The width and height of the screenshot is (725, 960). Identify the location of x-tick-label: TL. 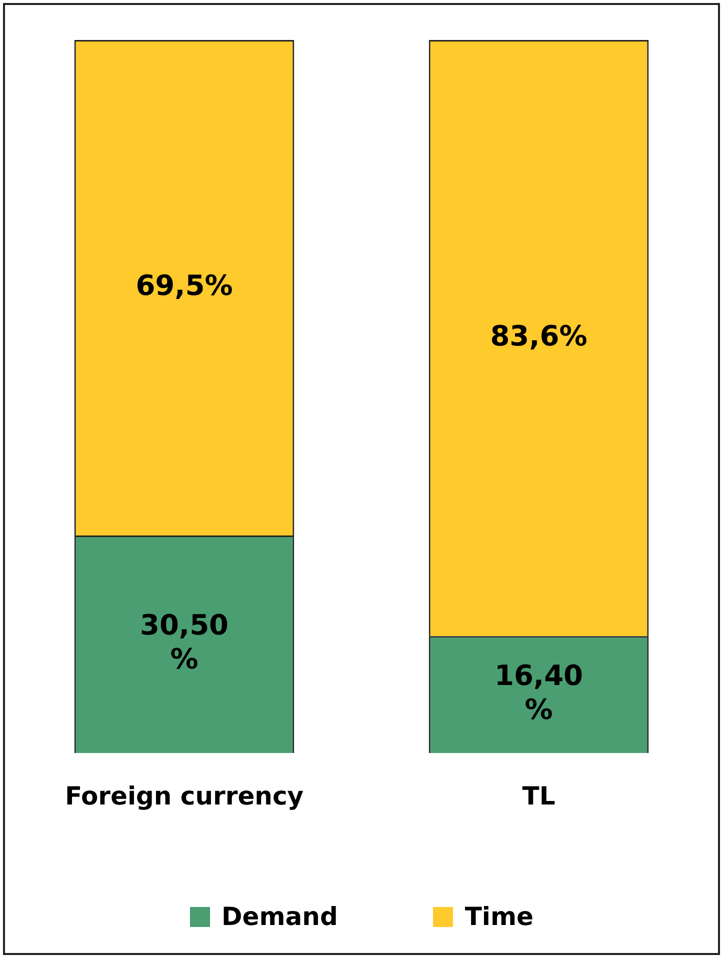
(539, 796).